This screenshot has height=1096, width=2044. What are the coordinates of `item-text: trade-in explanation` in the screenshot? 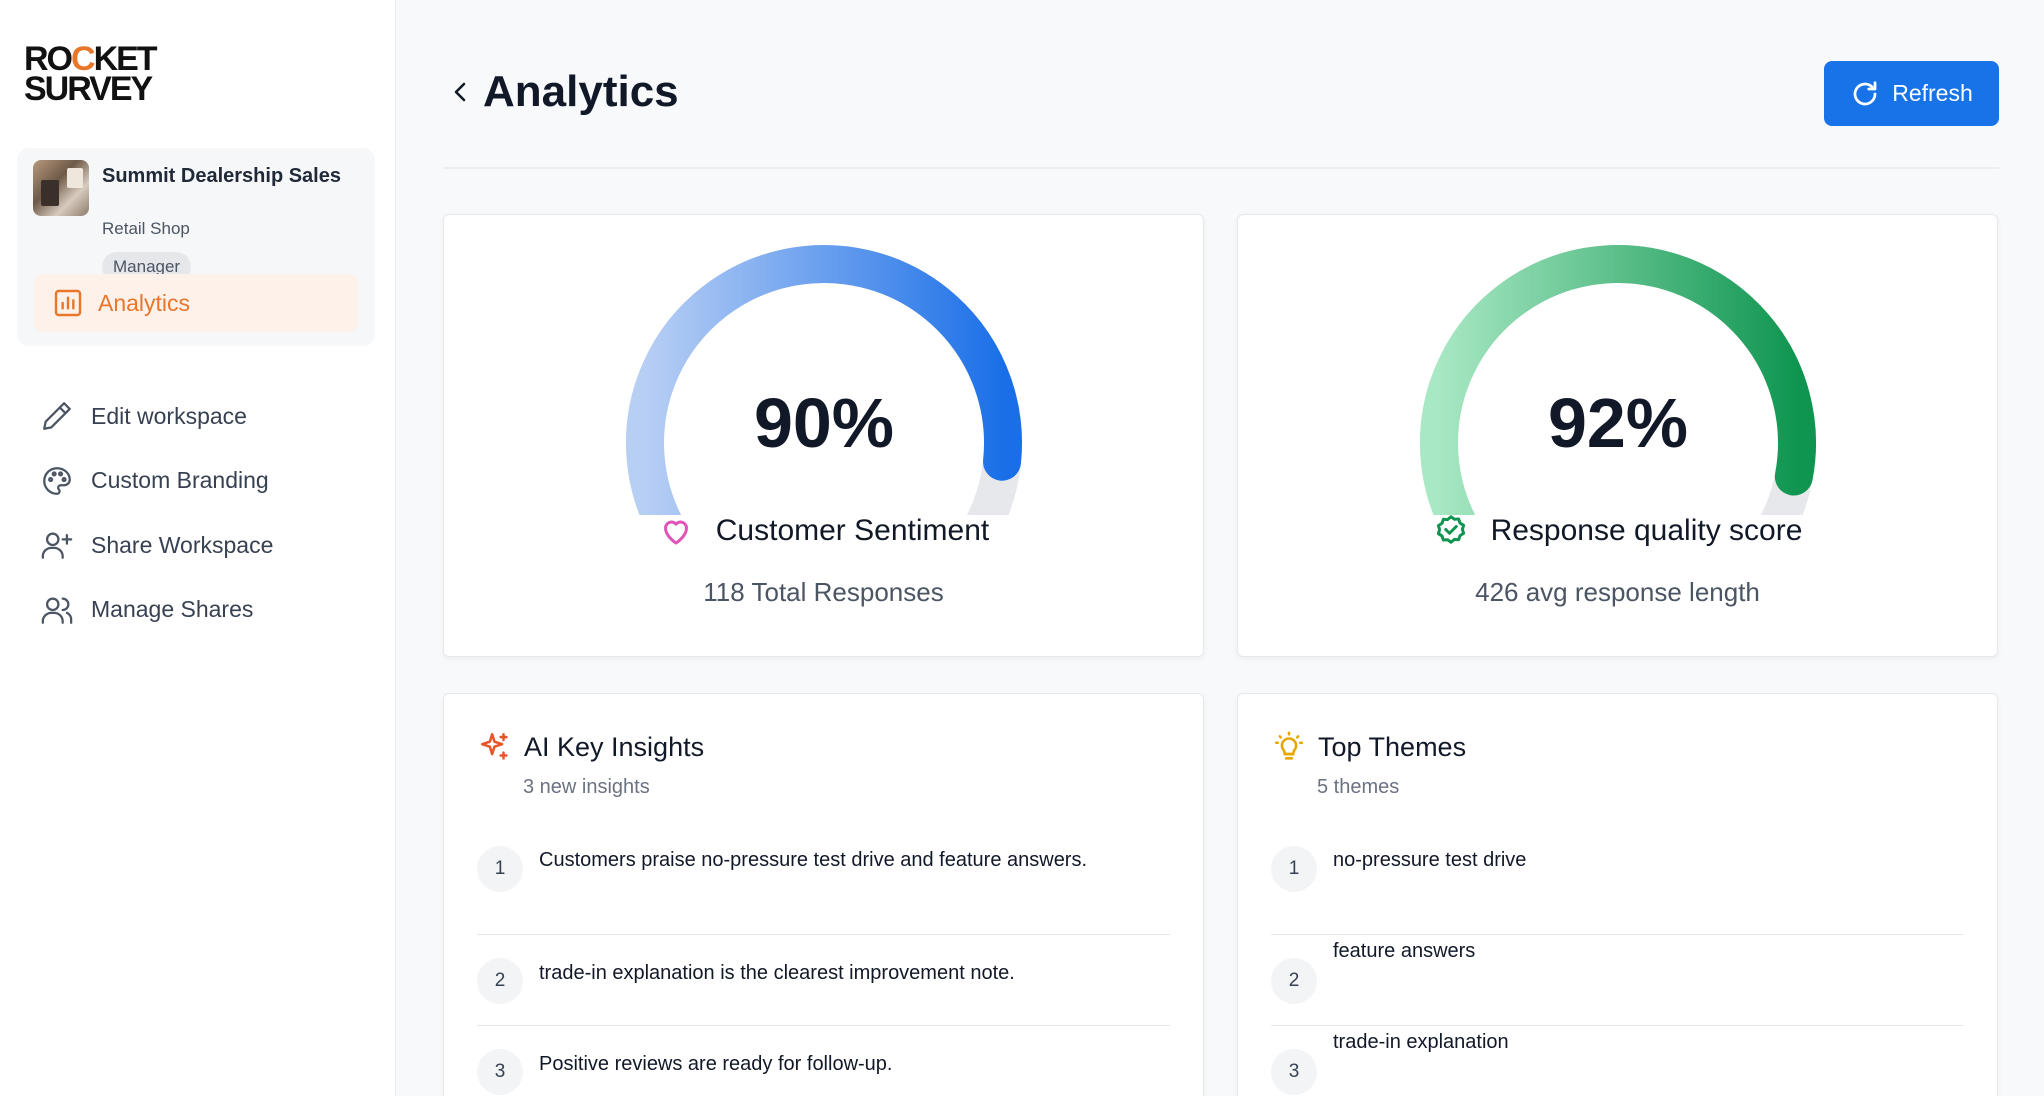 It's located at (1421, 1042).